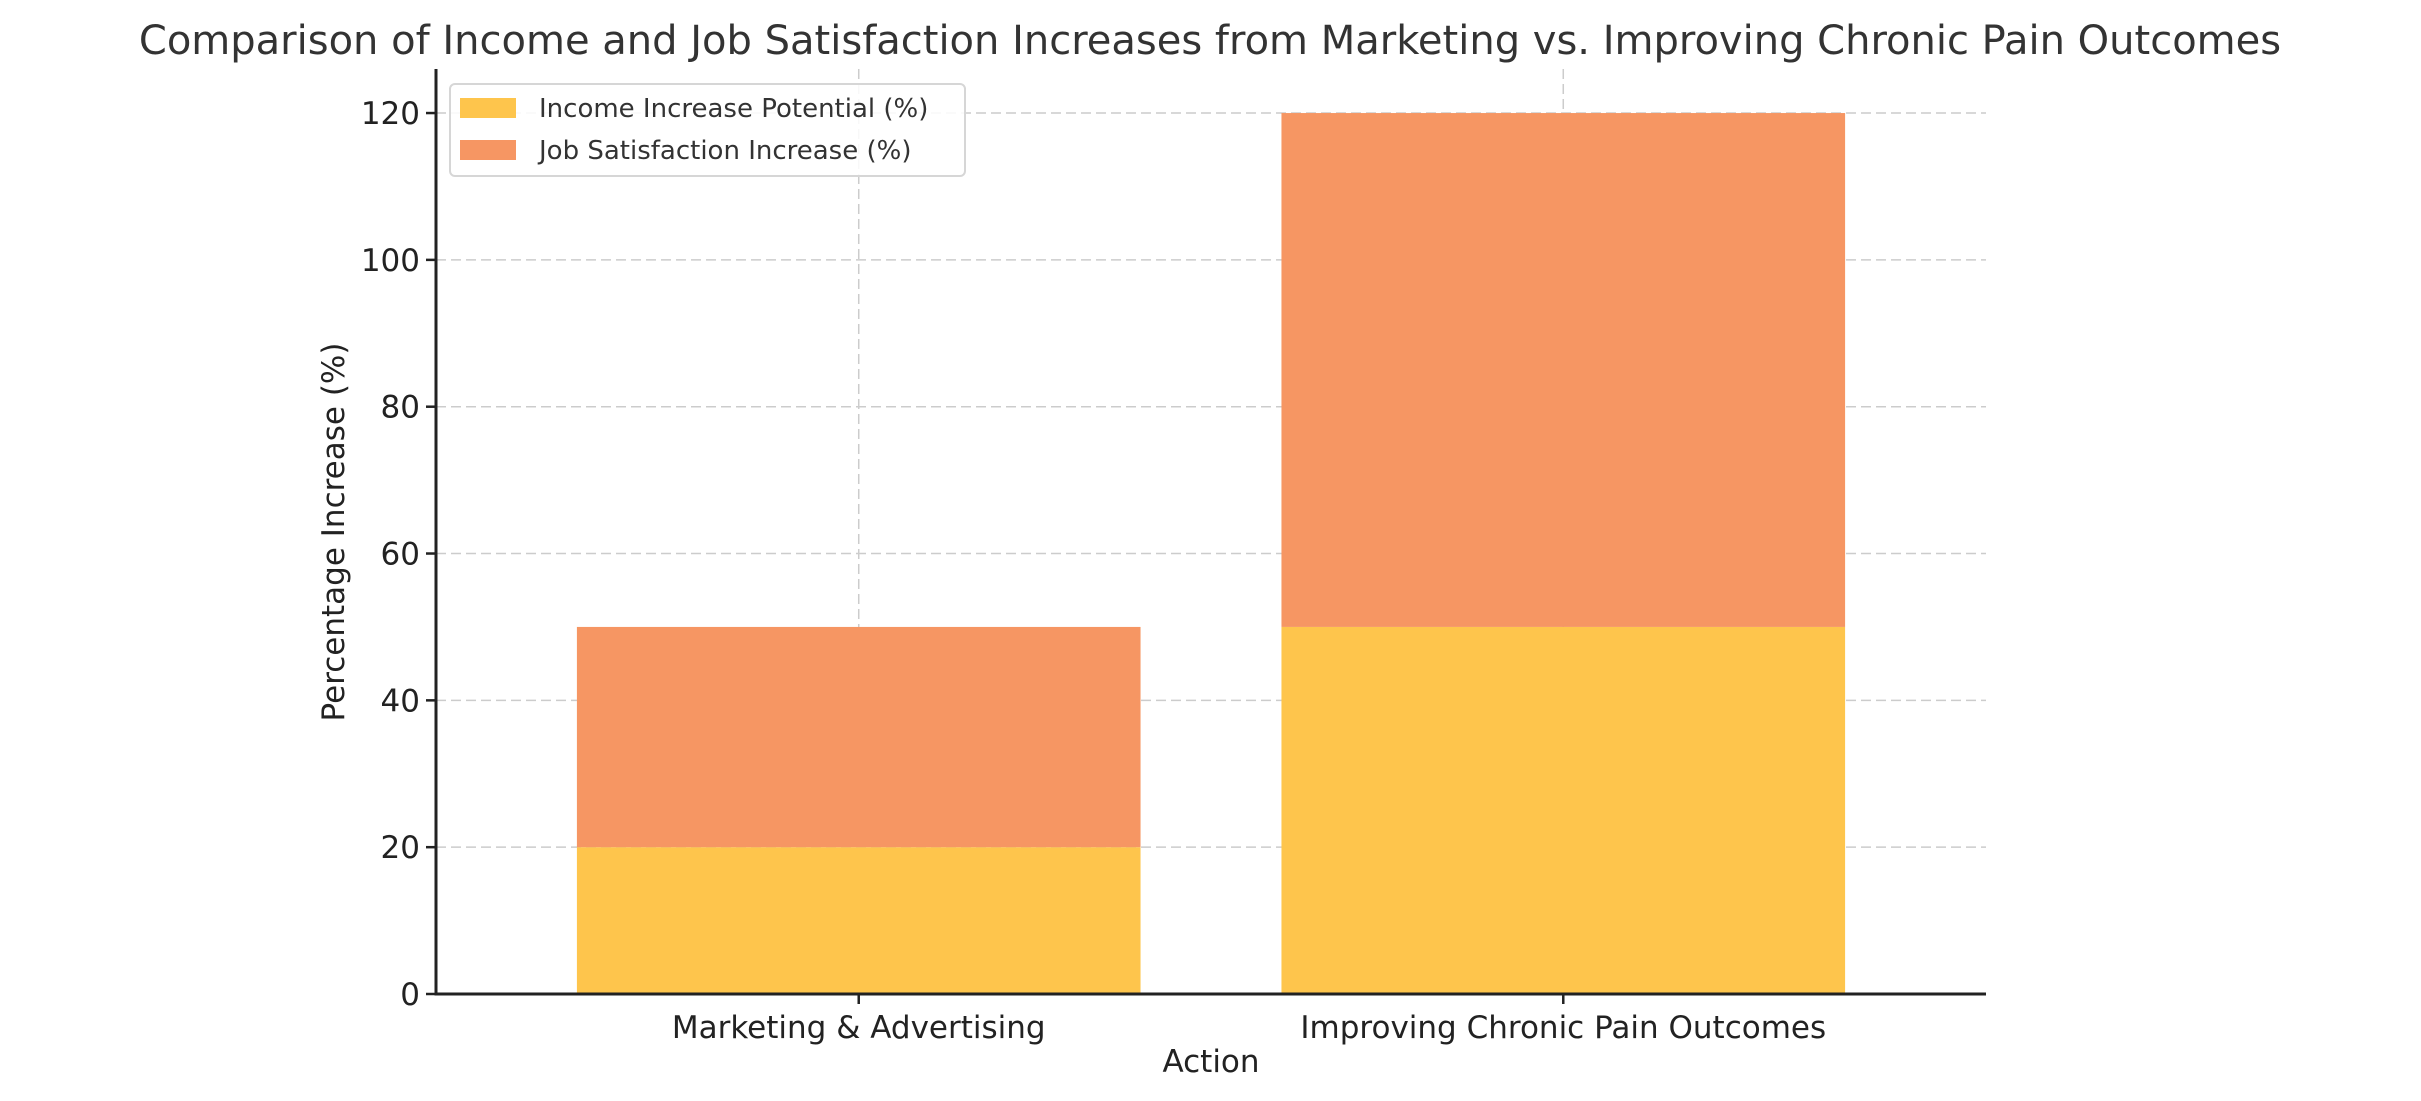 This screenshot has width=2421, height=1101. Describe the element at coordinates (400, 555) in the screenshot. I see `y-tick-label: 60` at that location.